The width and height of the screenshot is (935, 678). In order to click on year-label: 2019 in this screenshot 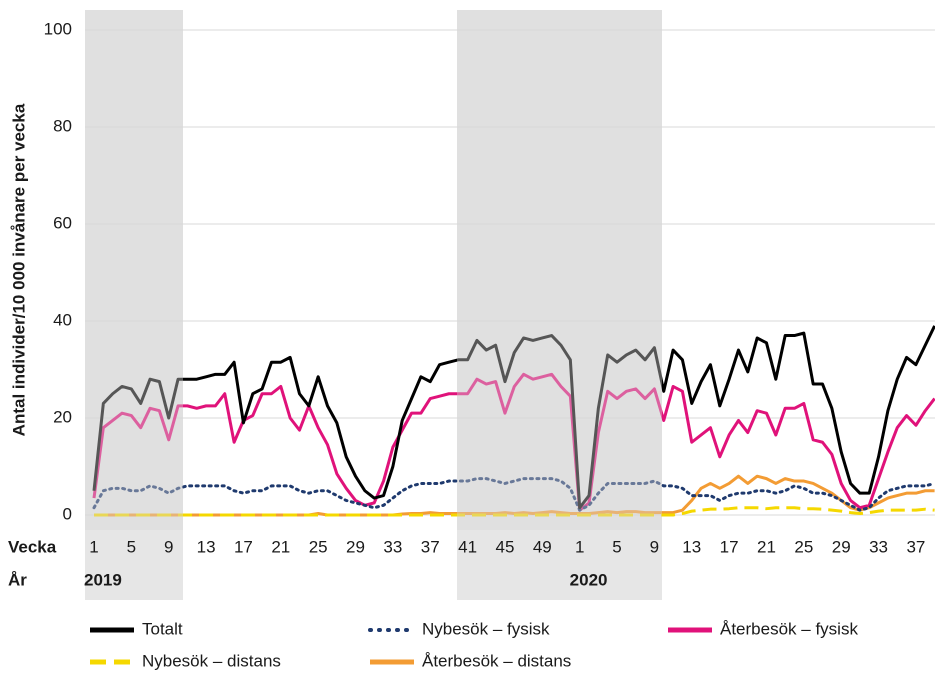, I will do `click(103, 579)`.